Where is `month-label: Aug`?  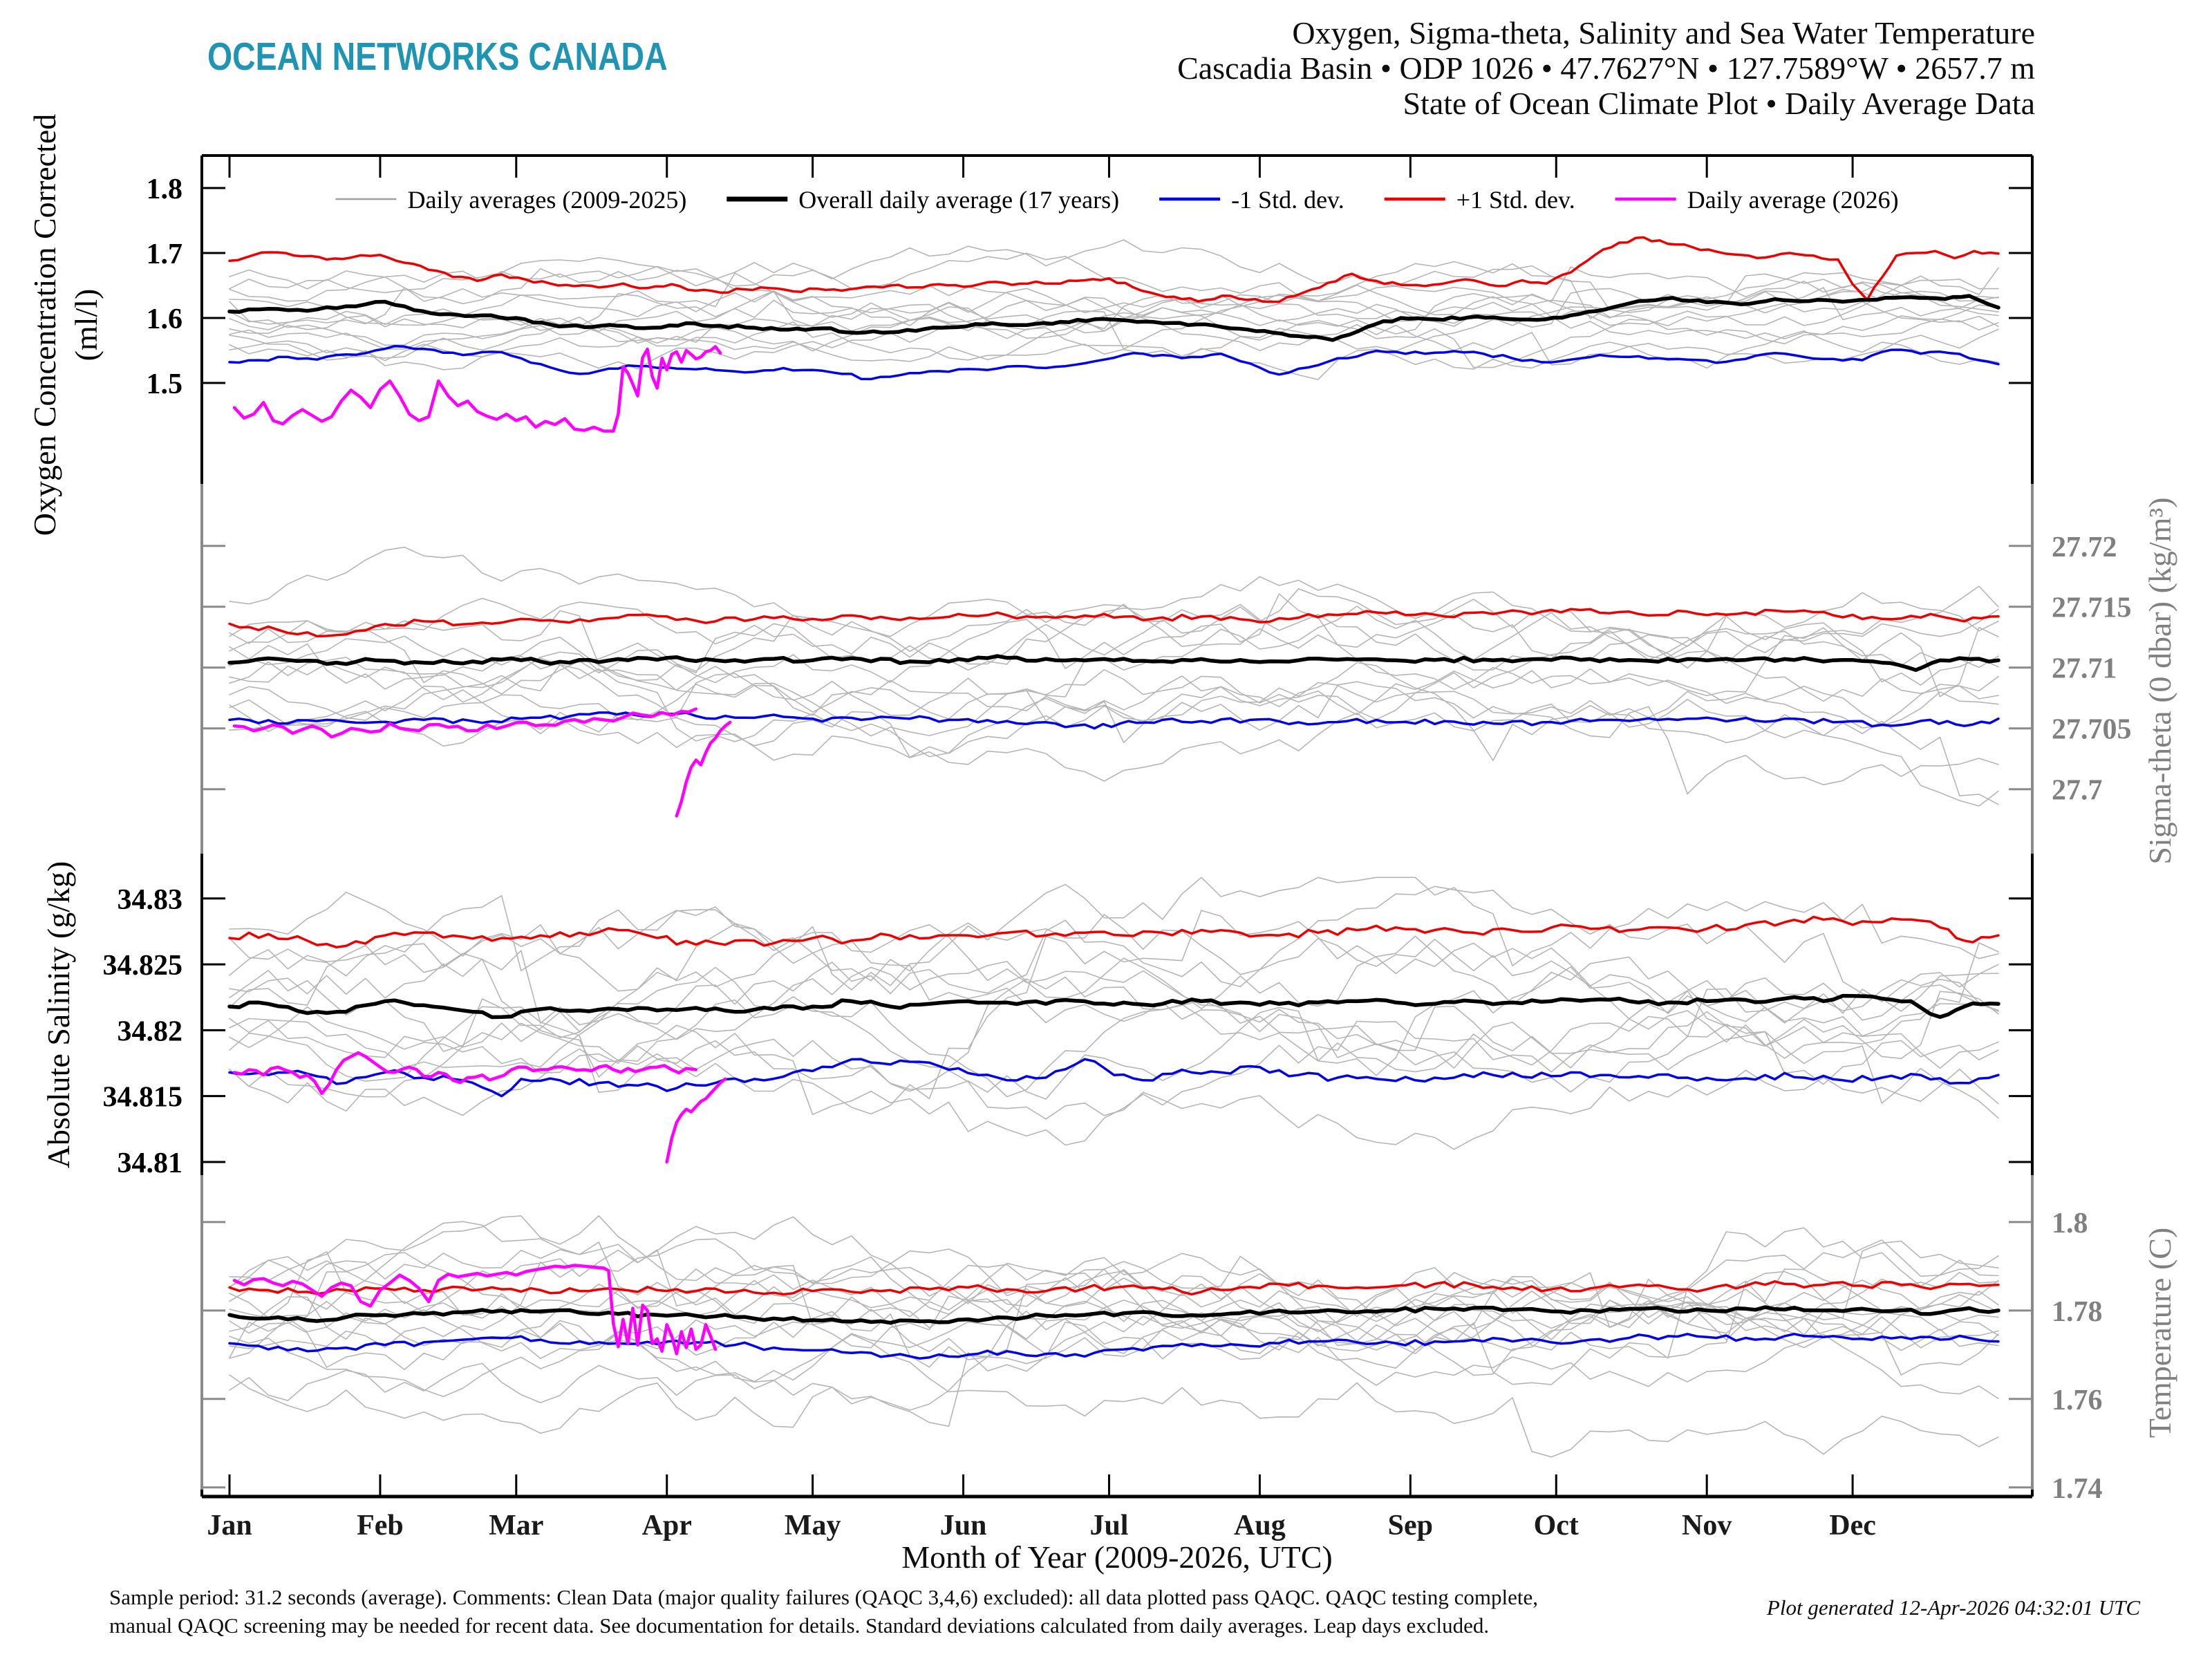 month-label: Aug is located at coordinates (1260, 1525).